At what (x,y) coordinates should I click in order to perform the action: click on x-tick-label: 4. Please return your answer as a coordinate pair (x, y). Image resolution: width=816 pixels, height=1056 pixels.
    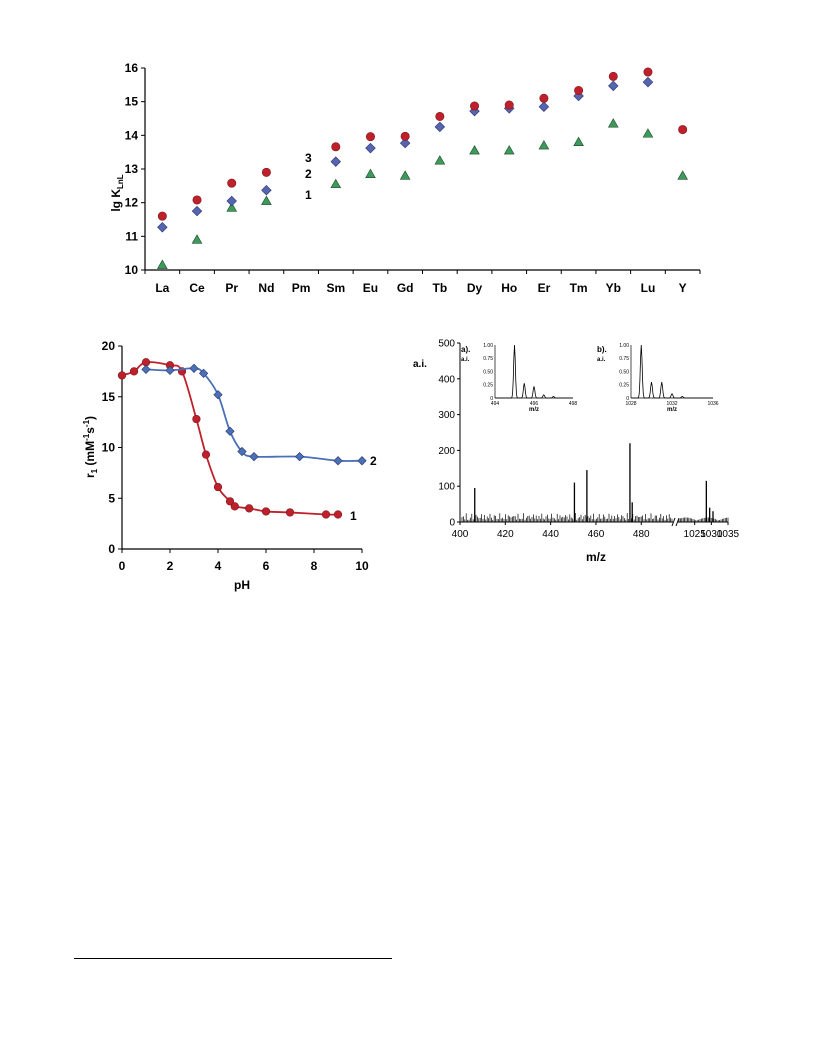
    Looking at the image, I should click on (218, 566).